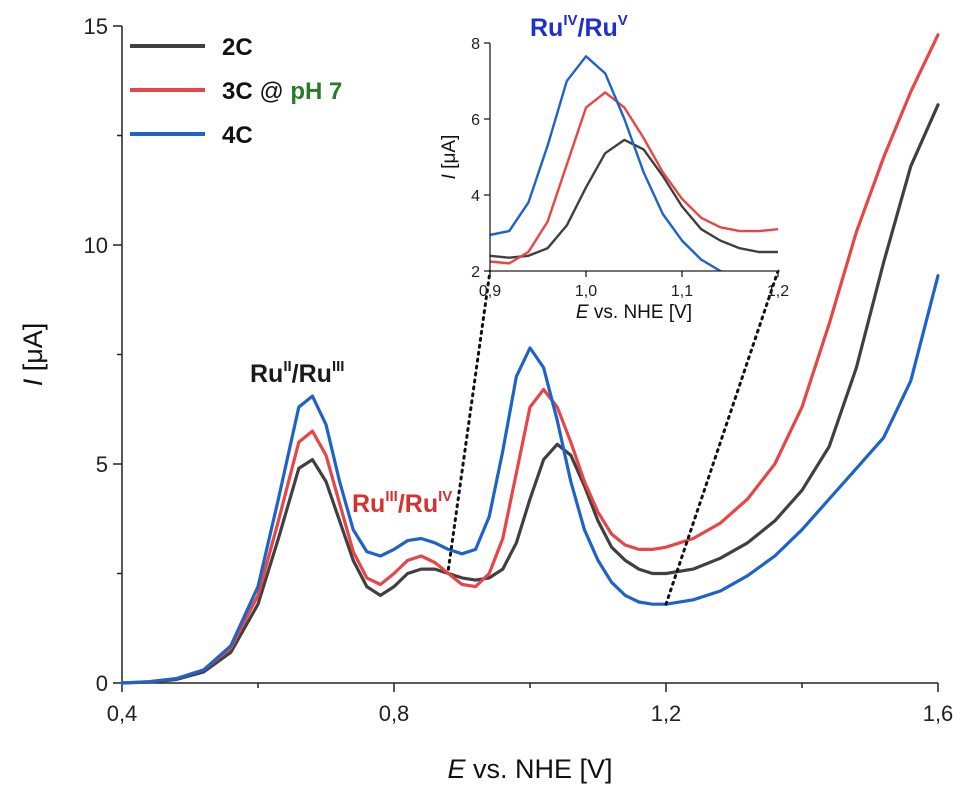 This screenshot has height=797, width=966. Describe the element at coordinates (666, 713) in the screenshot. I see `x-tick-label: 1,2` at that location.